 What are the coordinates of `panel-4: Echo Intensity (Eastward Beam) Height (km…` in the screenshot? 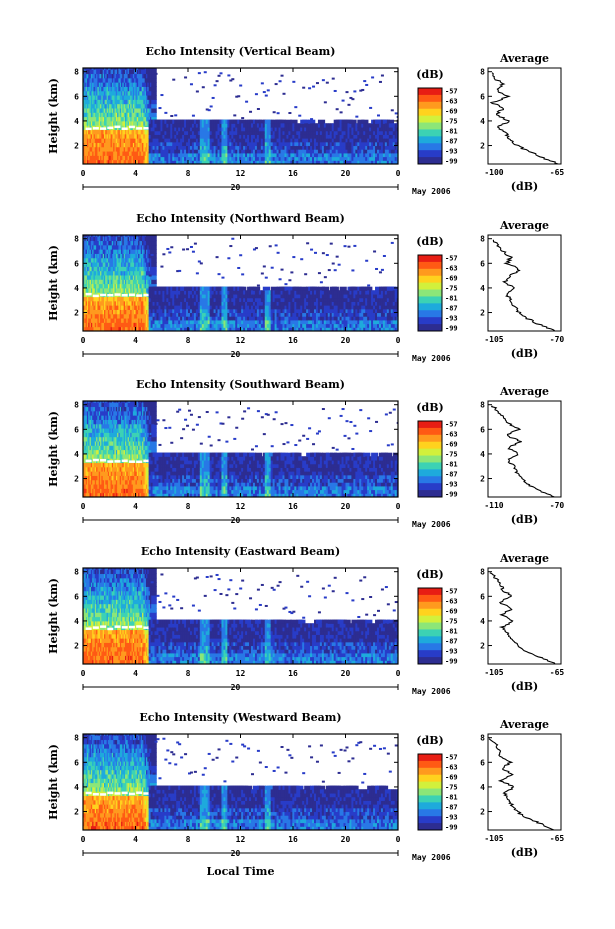 It's located at (305, 620).